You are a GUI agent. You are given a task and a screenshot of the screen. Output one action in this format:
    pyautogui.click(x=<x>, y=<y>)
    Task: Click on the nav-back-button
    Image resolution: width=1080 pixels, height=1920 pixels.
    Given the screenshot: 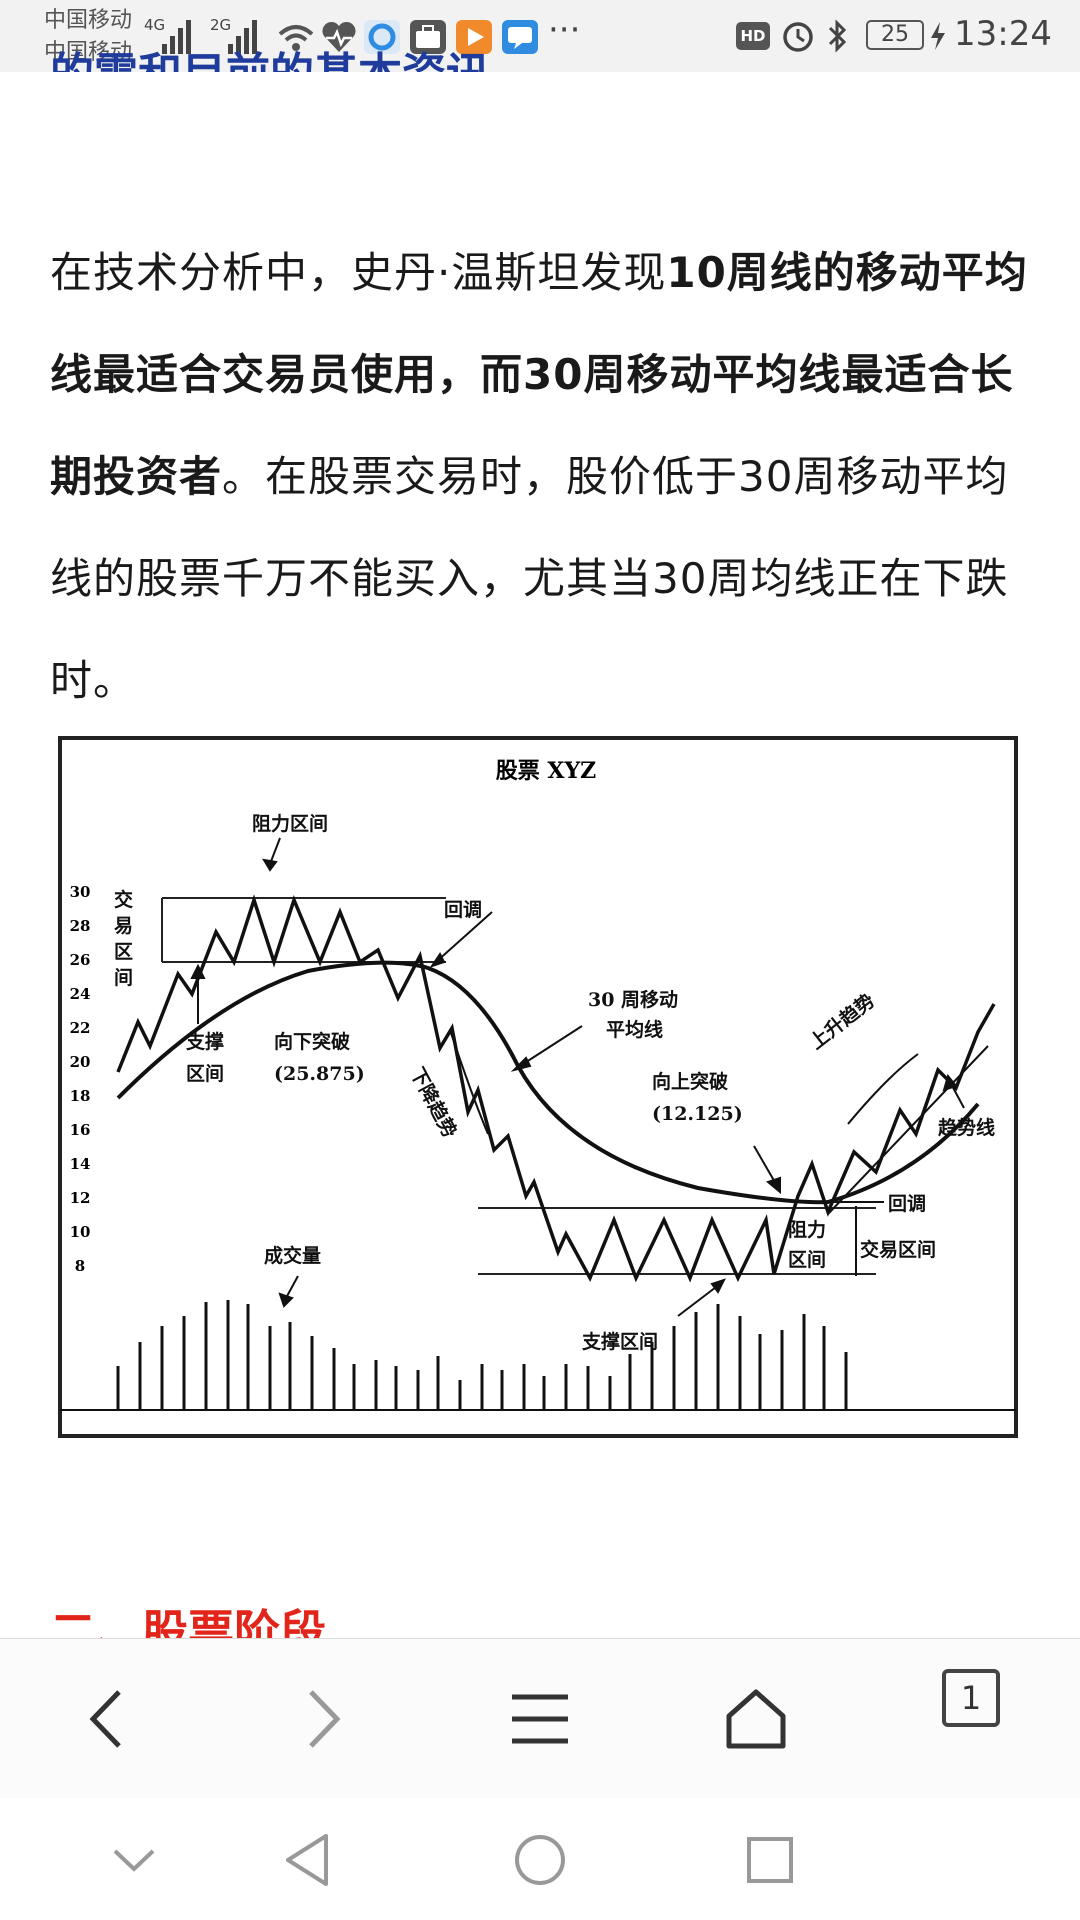 What is the action you would take?
    pyautogui.click(x=308, y=1860)
    